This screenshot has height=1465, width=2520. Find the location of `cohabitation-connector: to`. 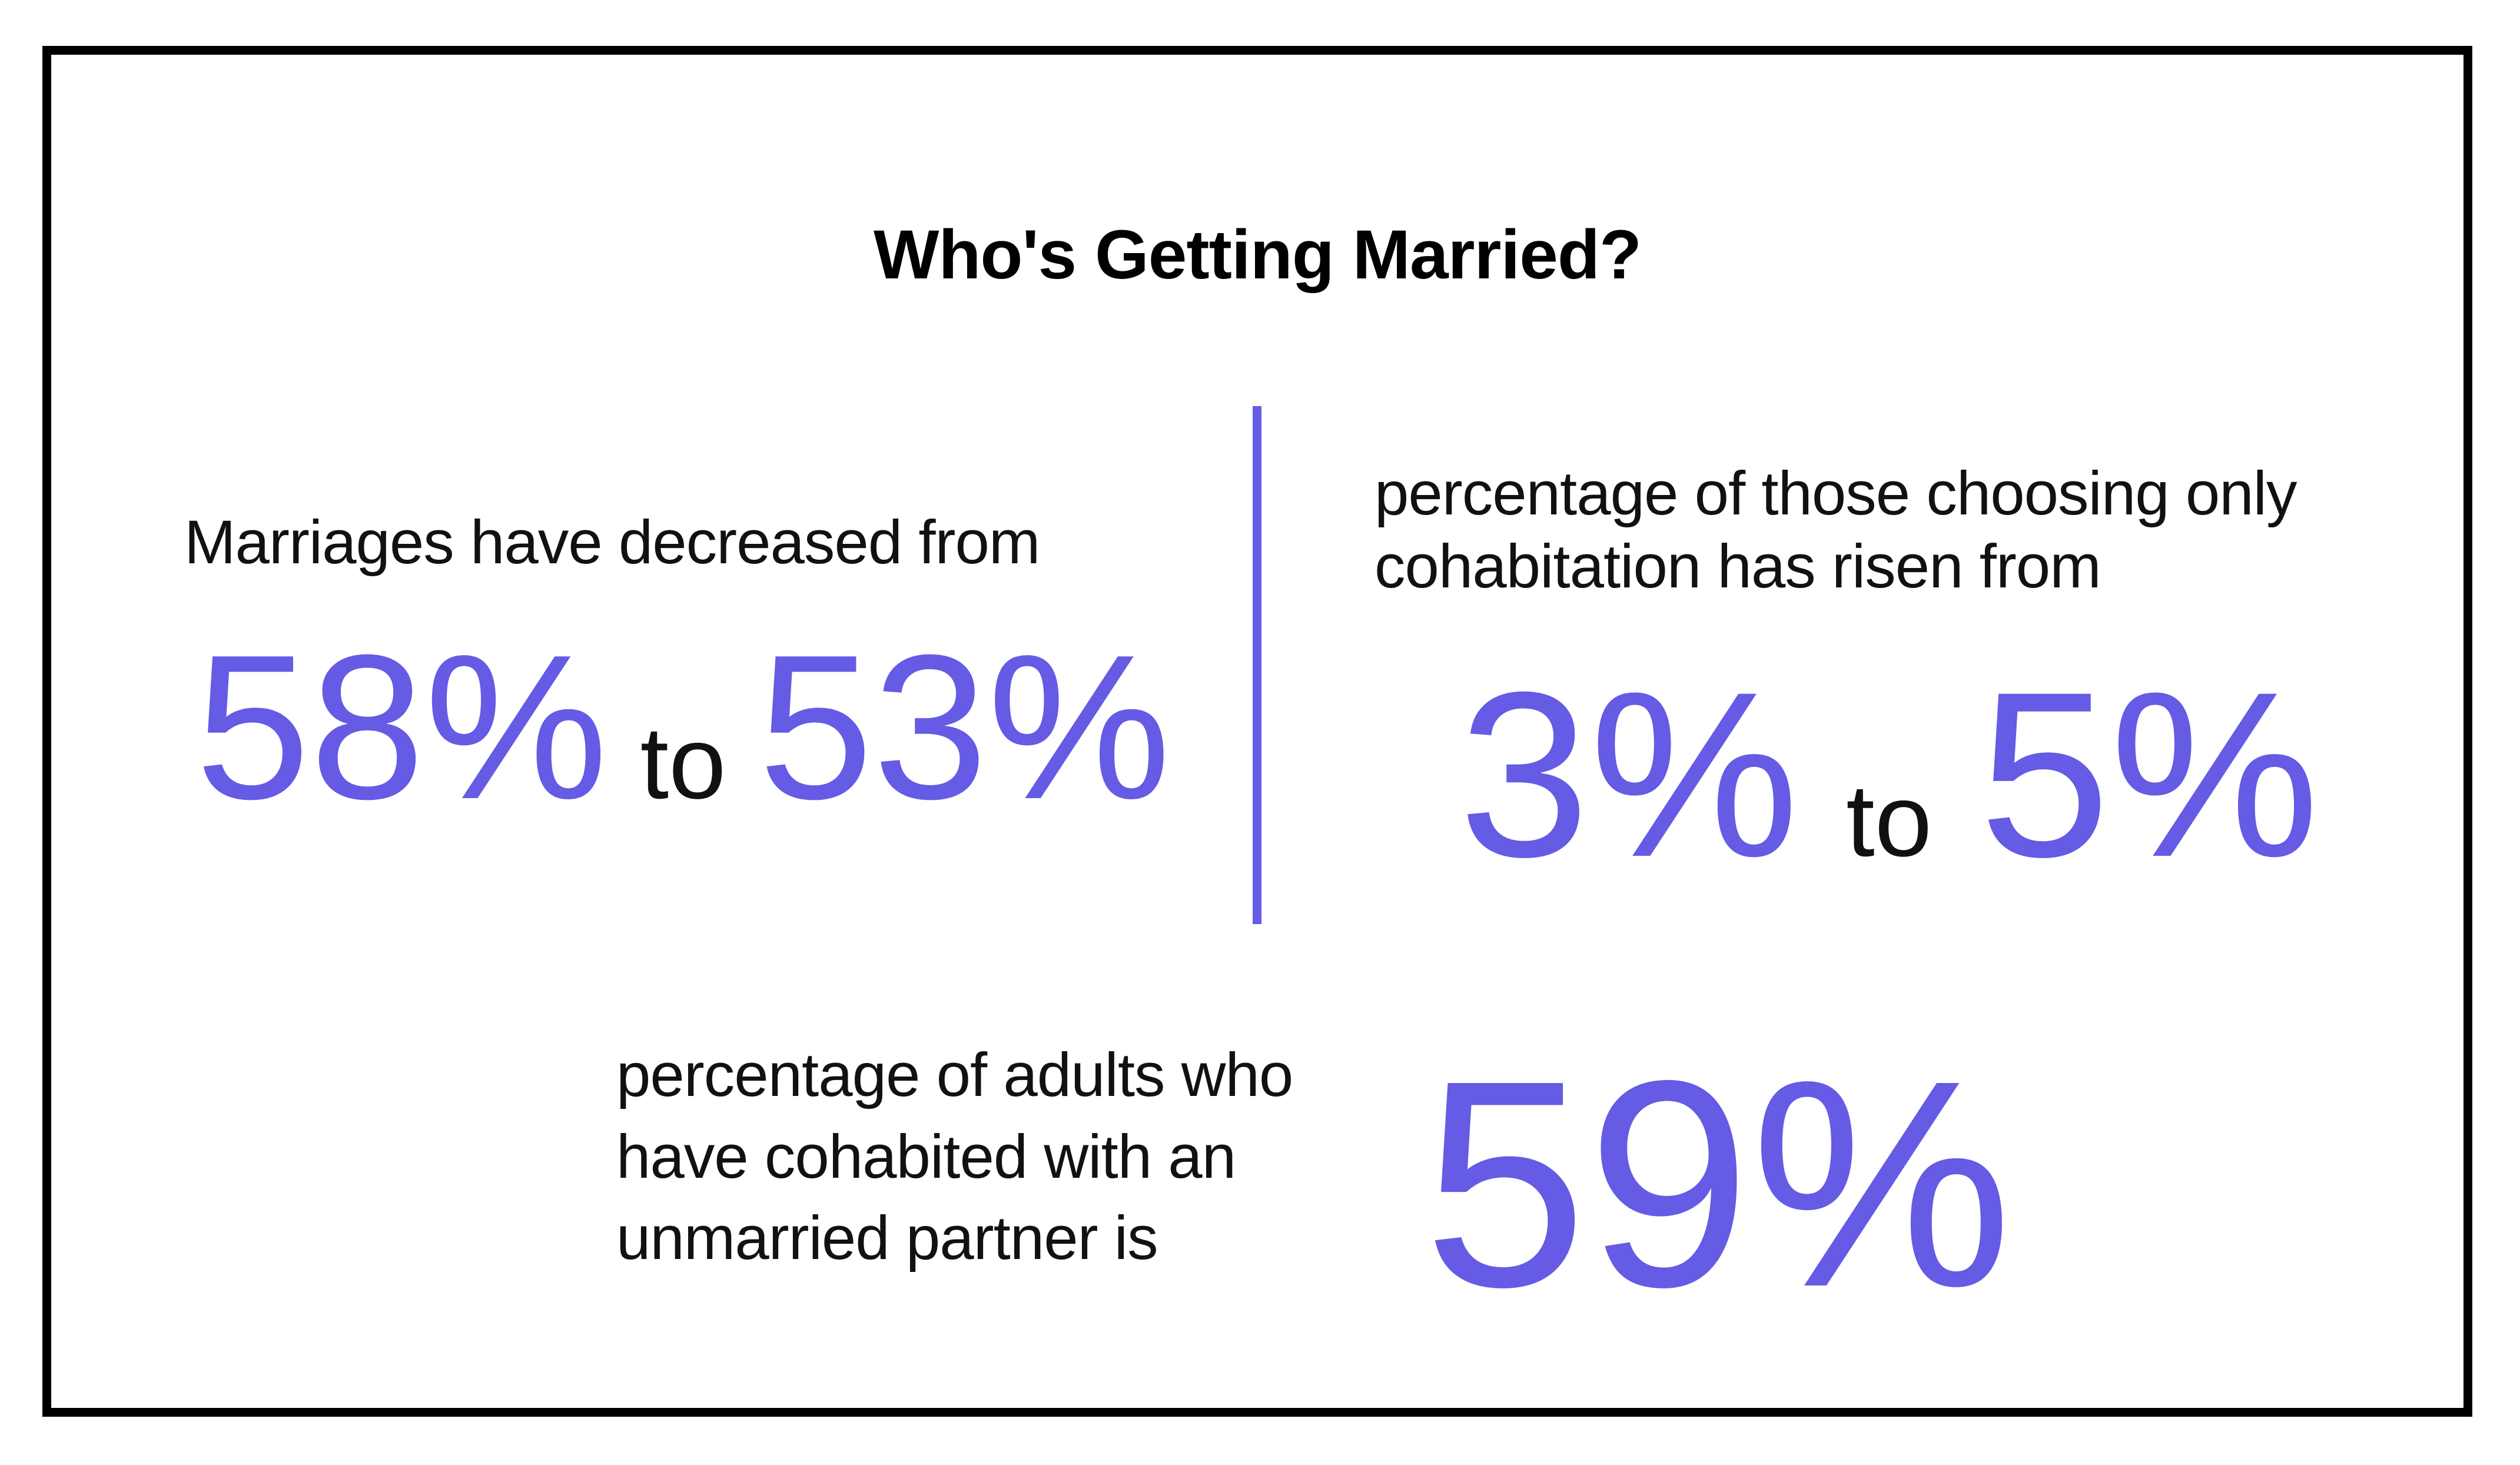

cohabitation-connector: to is located at coordinates (1890, 821).